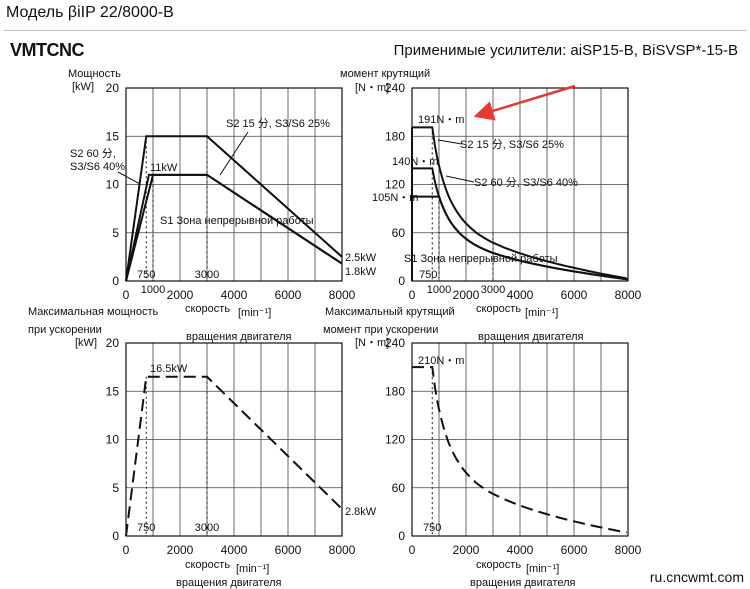 This screenshot has width=750, height=589. Describe the element at coordinates (164, 168) in the screenshot. I see `annot-11kw: 11kW` at that location.